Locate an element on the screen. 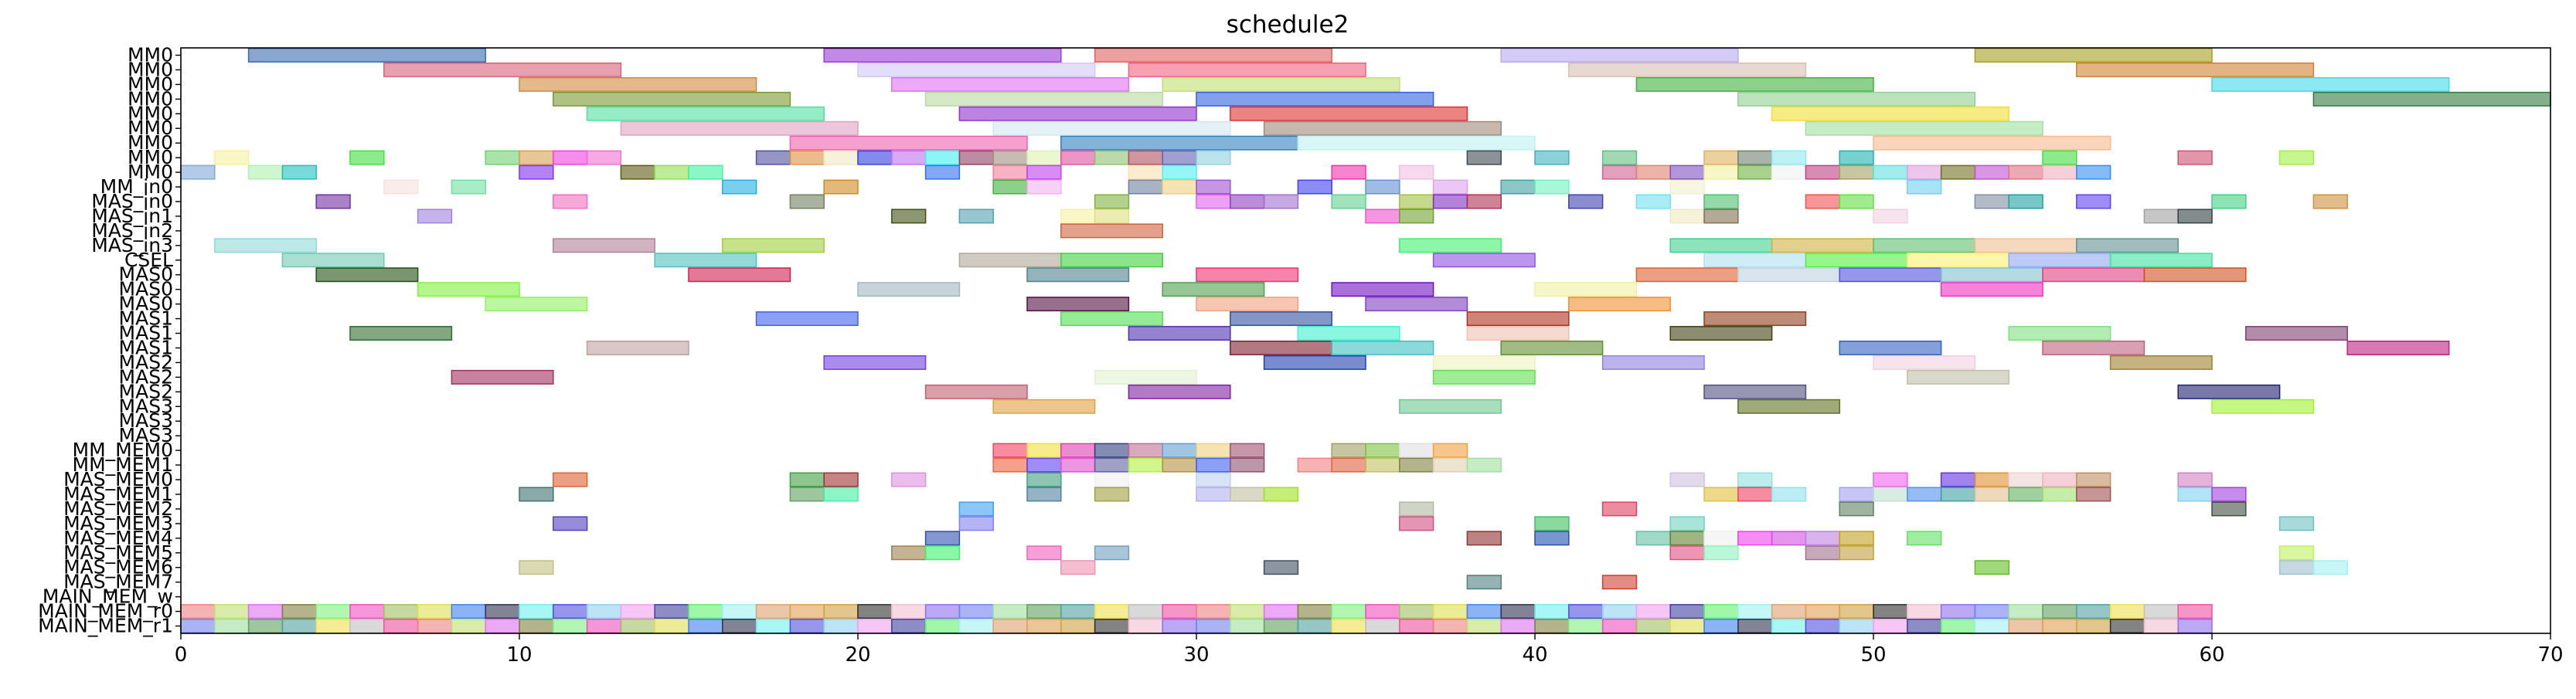  y-tick-label: MAS1 is located at coordinates (146, 318).